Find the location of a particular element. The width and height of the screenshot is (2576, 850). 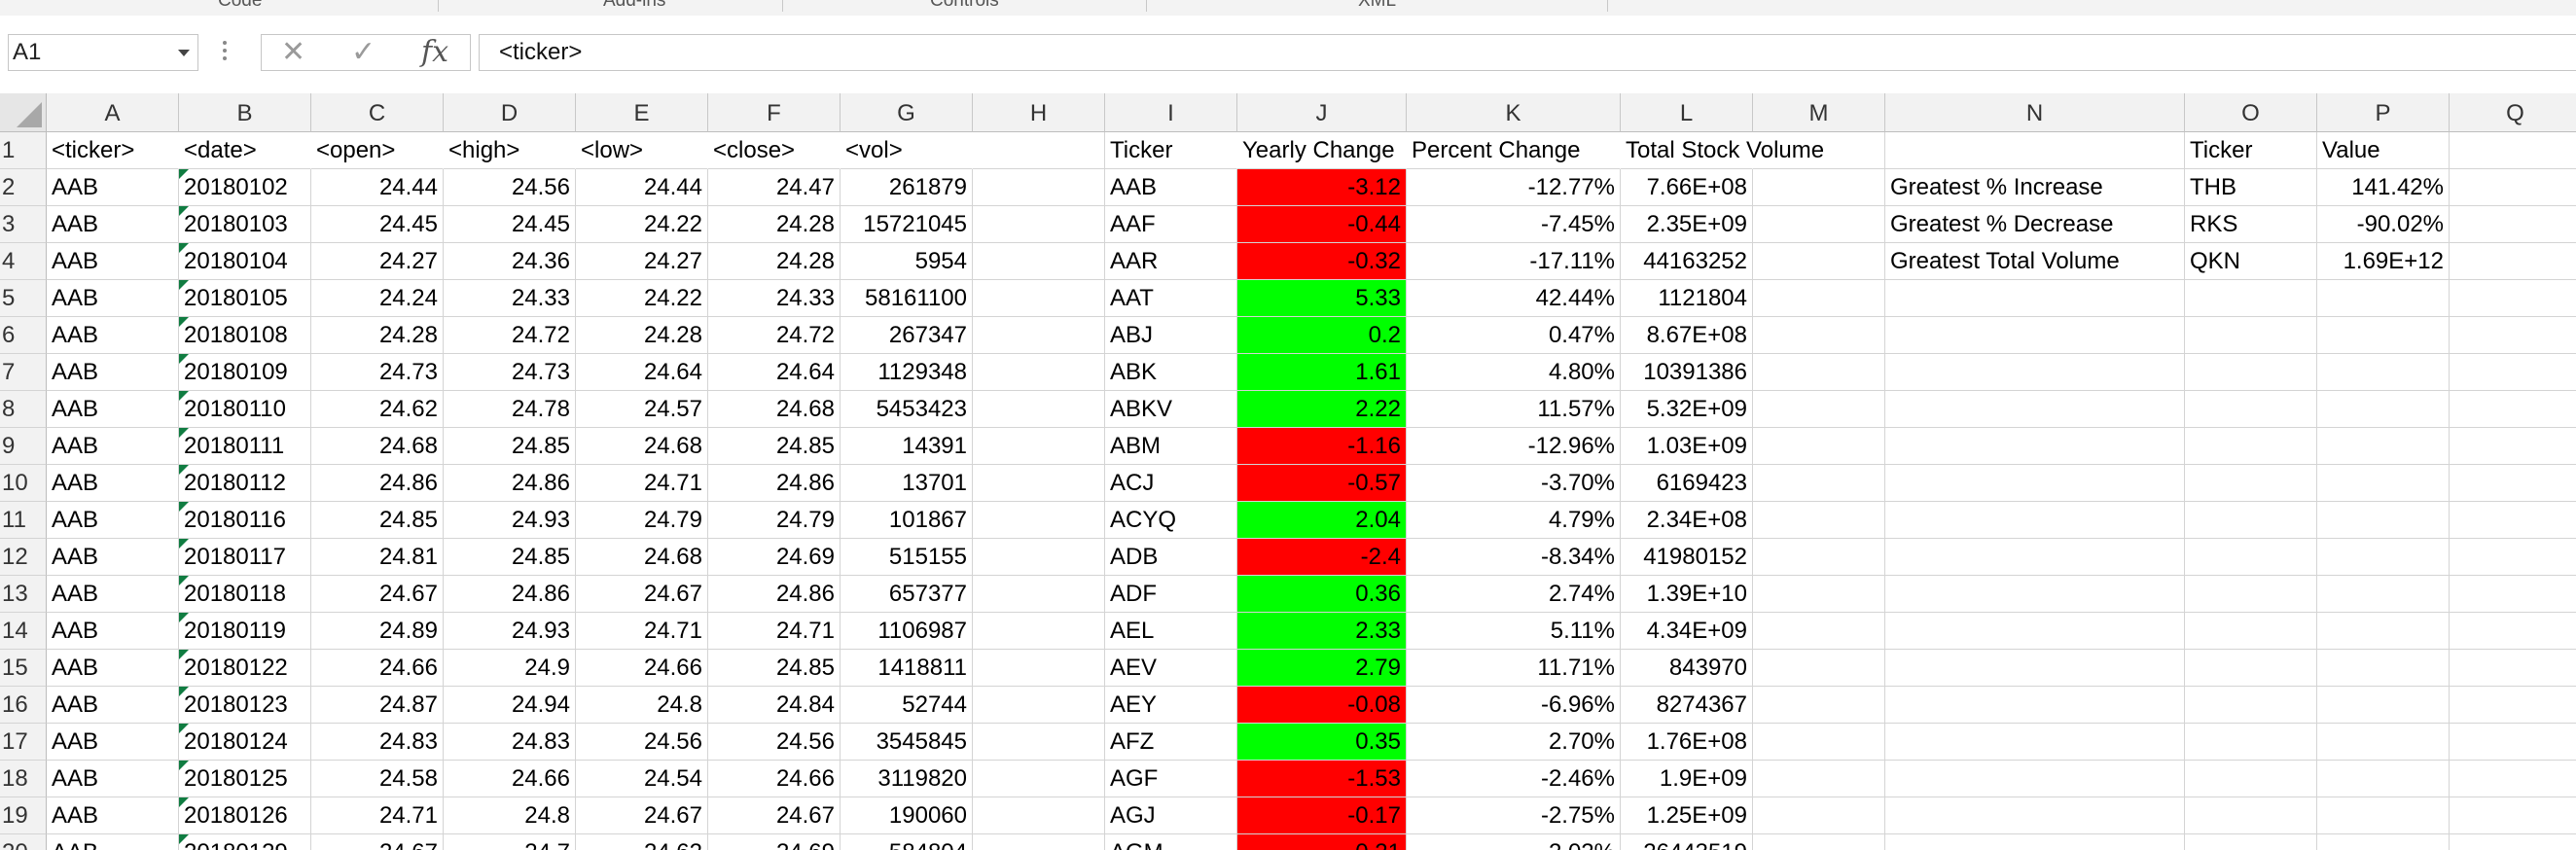

total-volume-cell: 1.9E+09 is located at coordinates (1687, 779).